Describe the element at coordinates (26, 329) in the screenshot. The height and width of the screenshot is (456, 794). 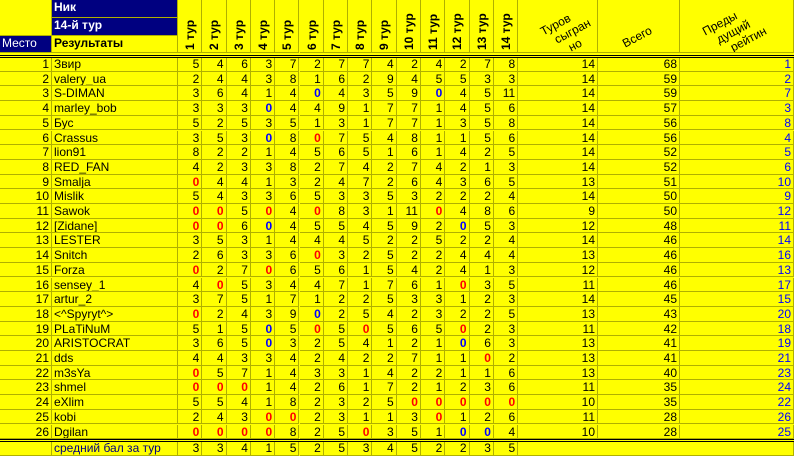
I see `place: 19` at that location.